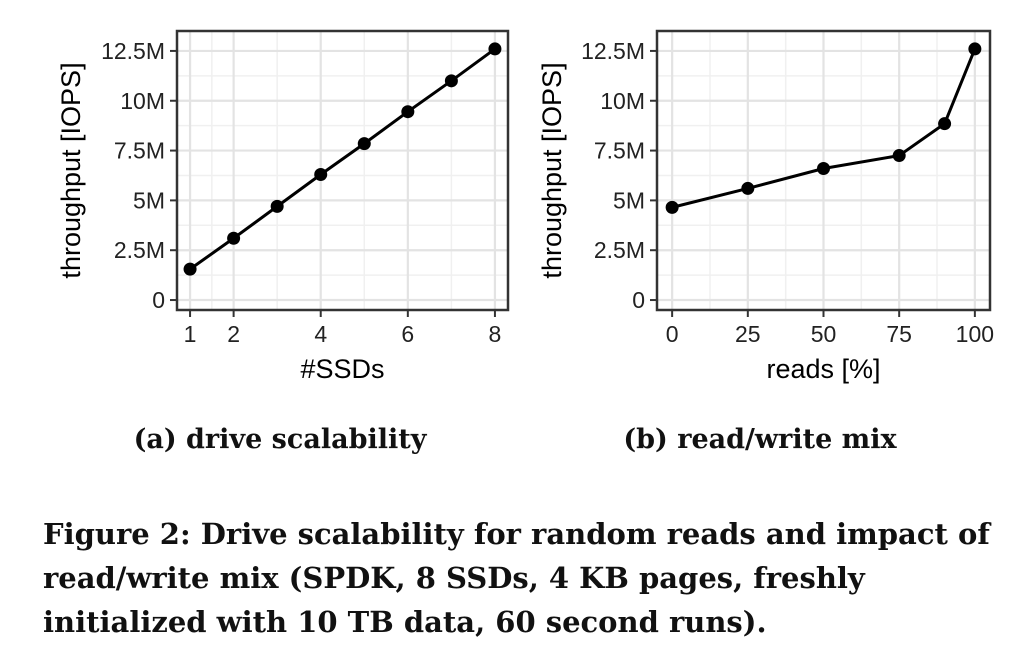  Describe the element at coordinates (823, 369) in the screenshot. I see `x-axis-title: reads [%]` at that location.